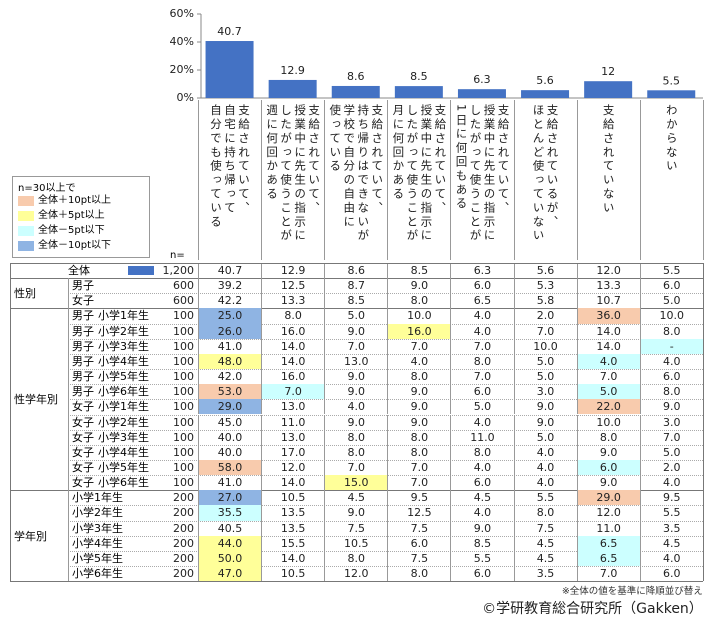 The height and width of the screenshot is (626, 715). What do you see at coordinates (355, 180) in the screenshot?
I see `column-header: 支給されていて、 持ち帰りはできないが 学校で自分の自由に 使っている` at bounding box center [355, 180].